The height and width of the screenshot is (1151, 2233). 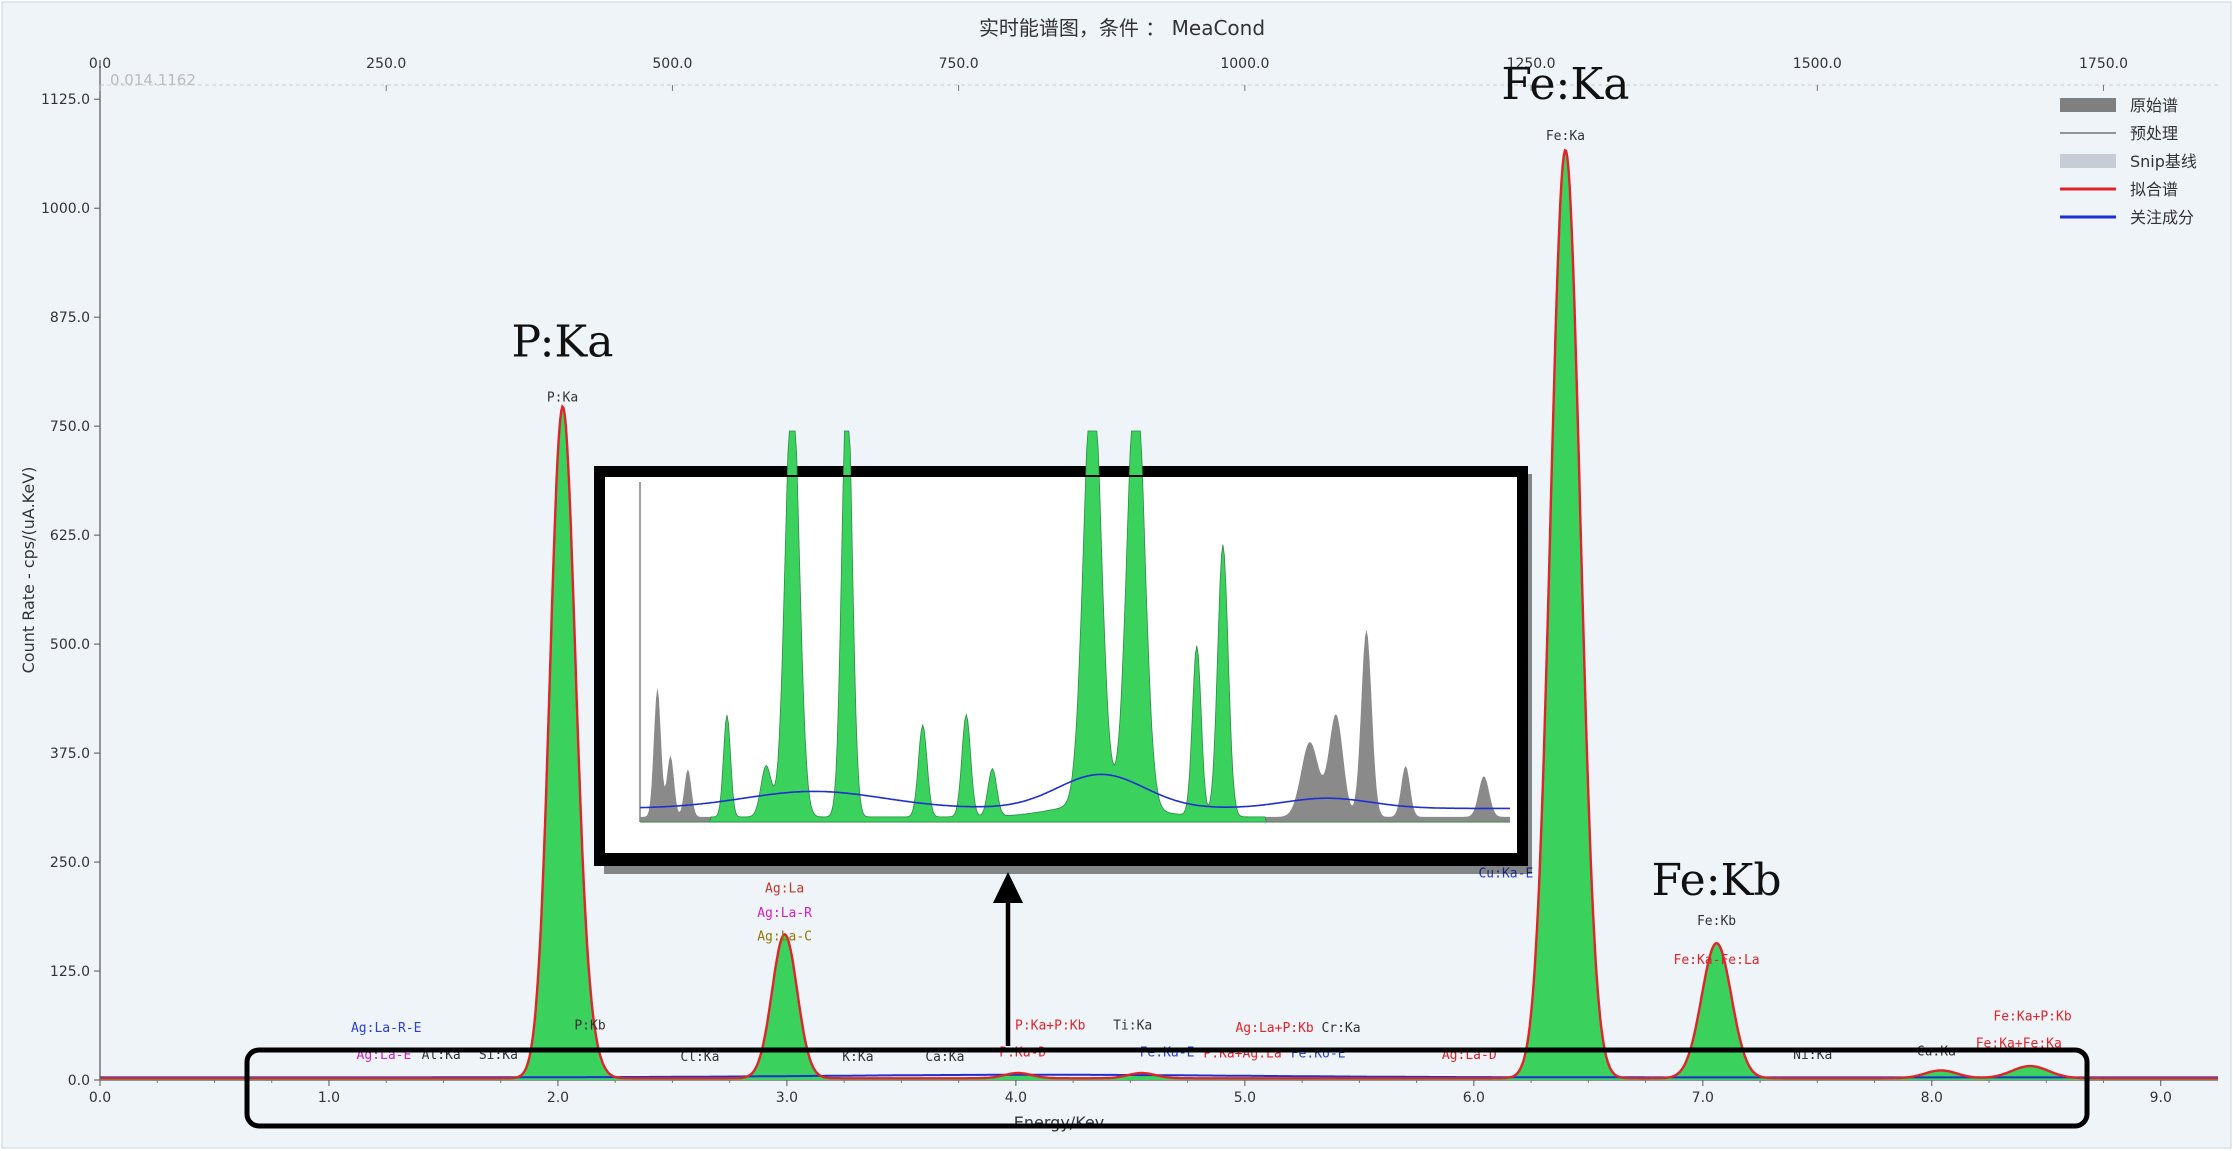 I want to click on peak-big-label: Fe:Ka, so click(x=1565, y=84).